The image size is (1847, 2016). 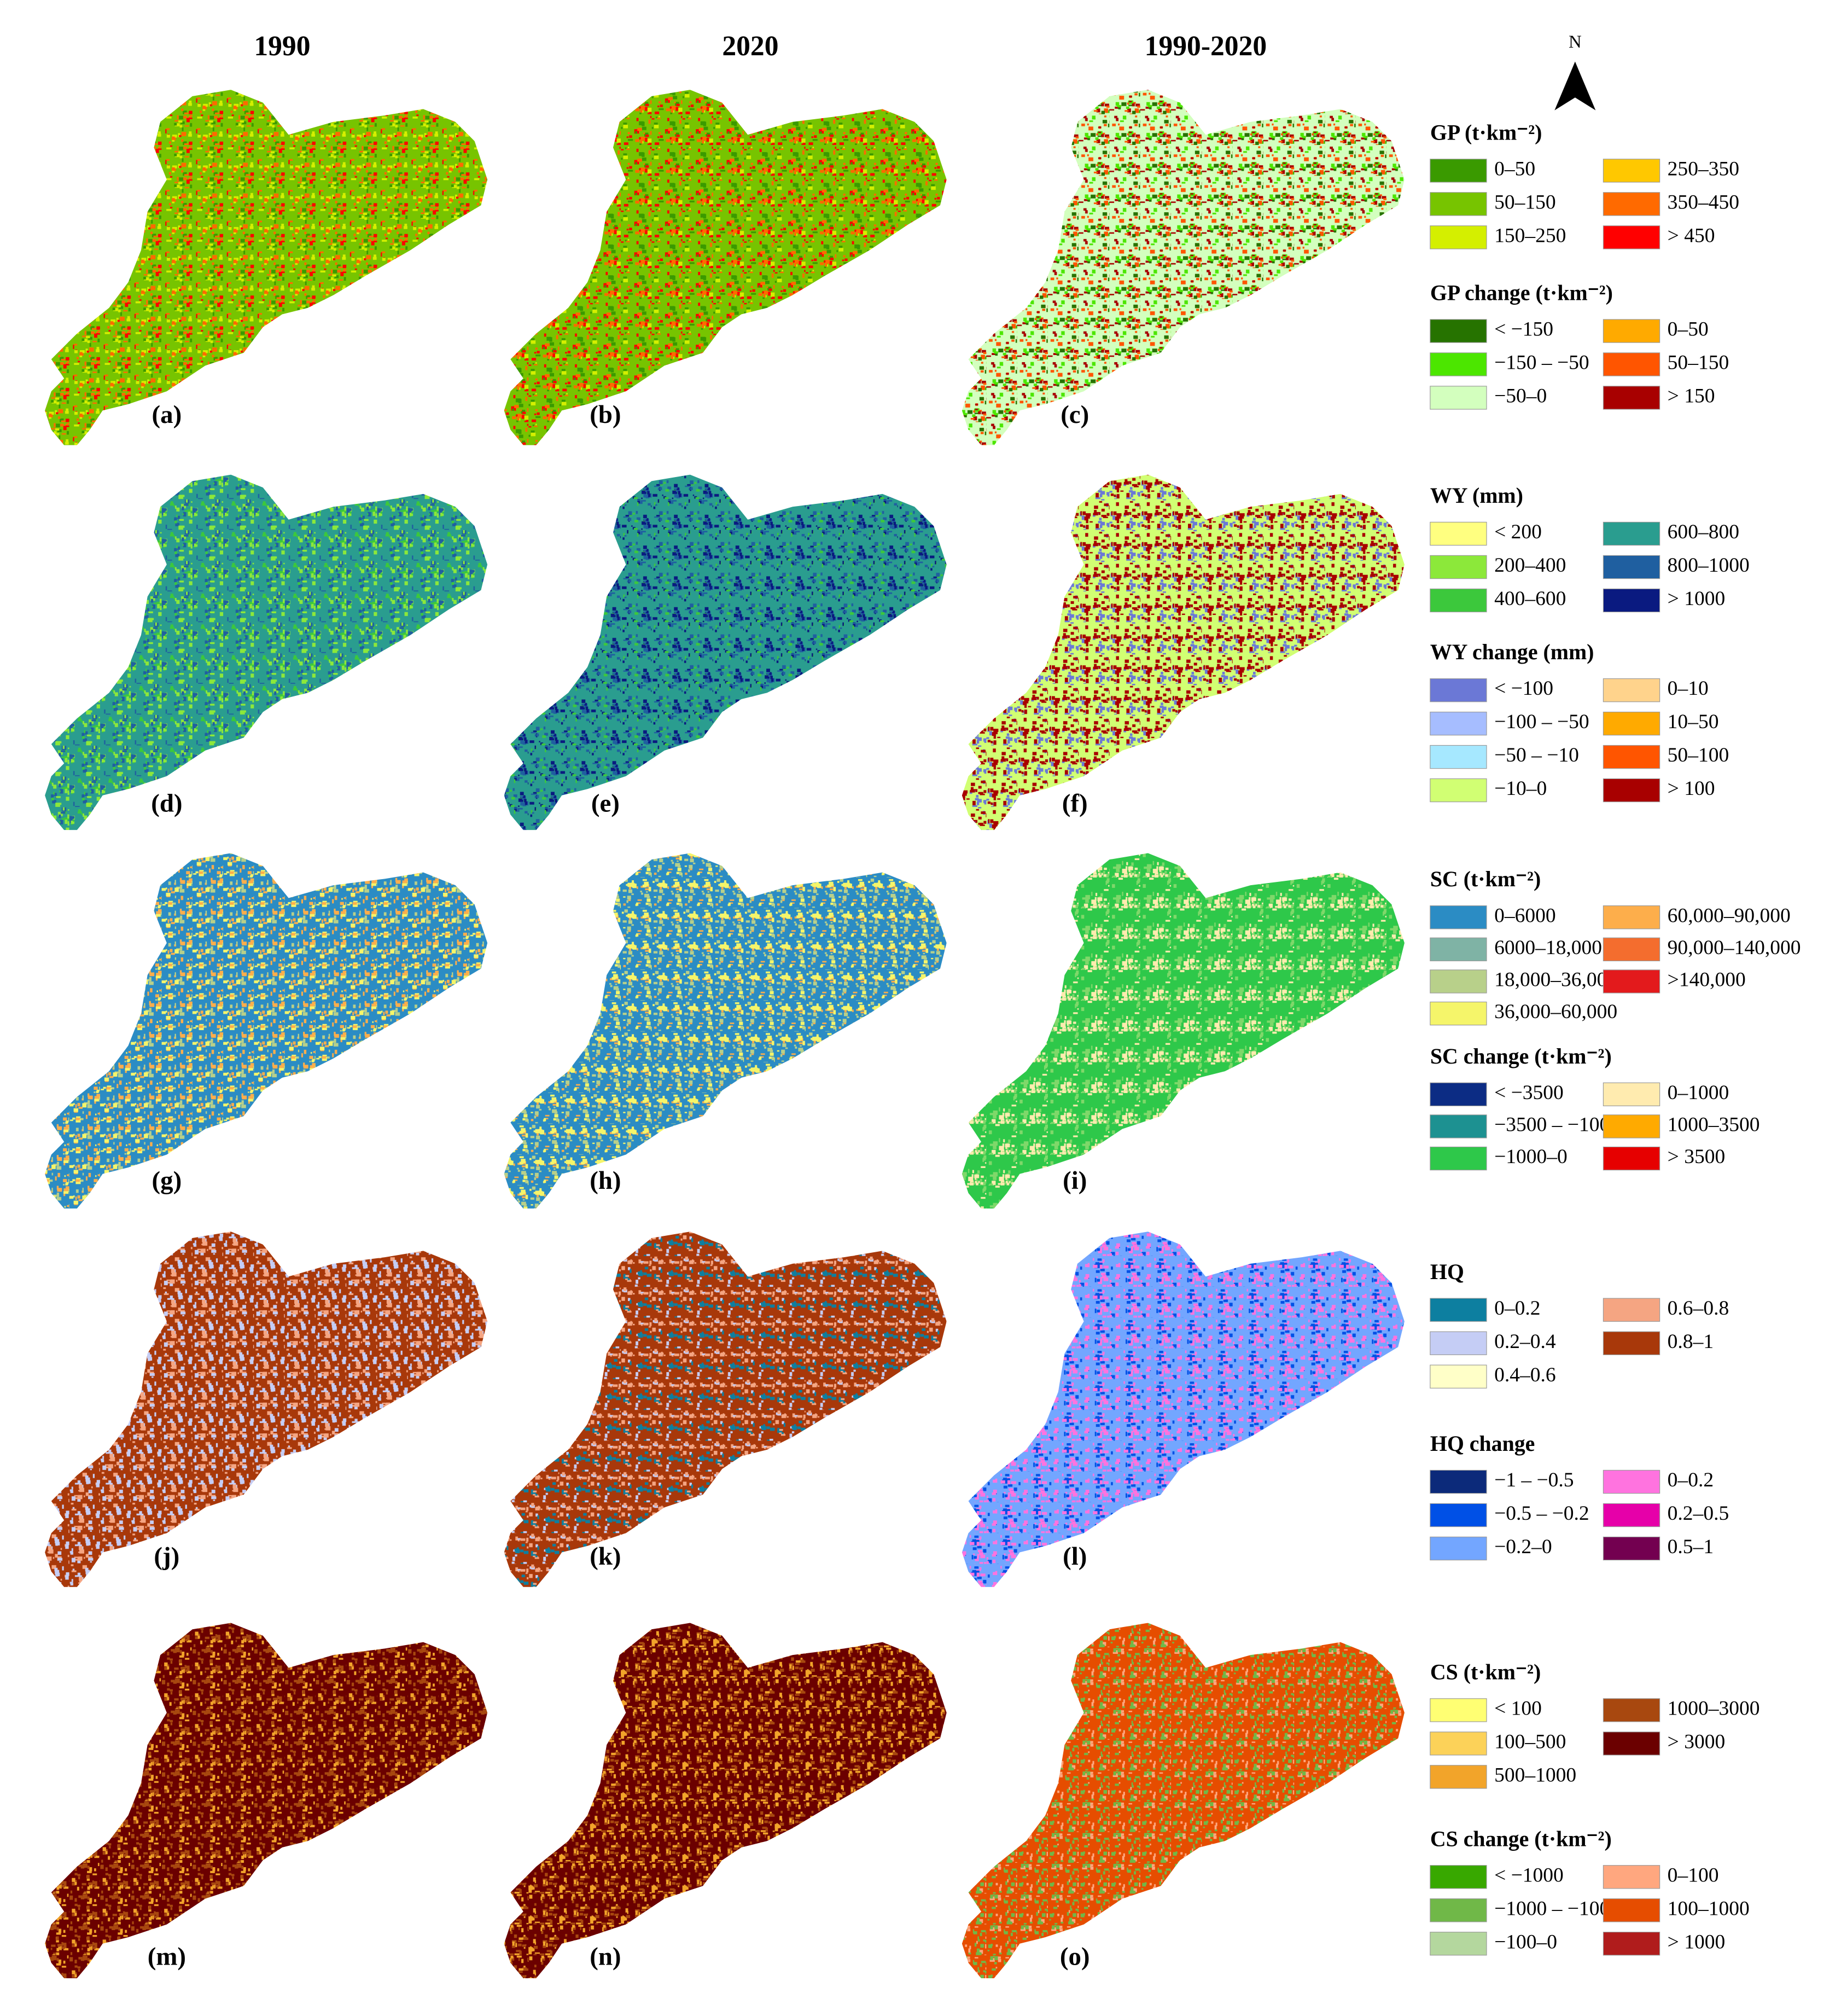 I want to click on panel-label: (k), so click(x=605, y=1557).